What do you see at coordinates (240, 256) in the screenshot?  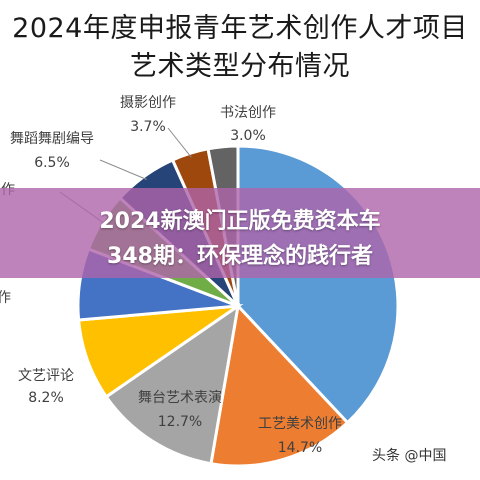 I see `banner-text-line-2: 348期：环保理念的践行者` at bounding box center [240, 256].